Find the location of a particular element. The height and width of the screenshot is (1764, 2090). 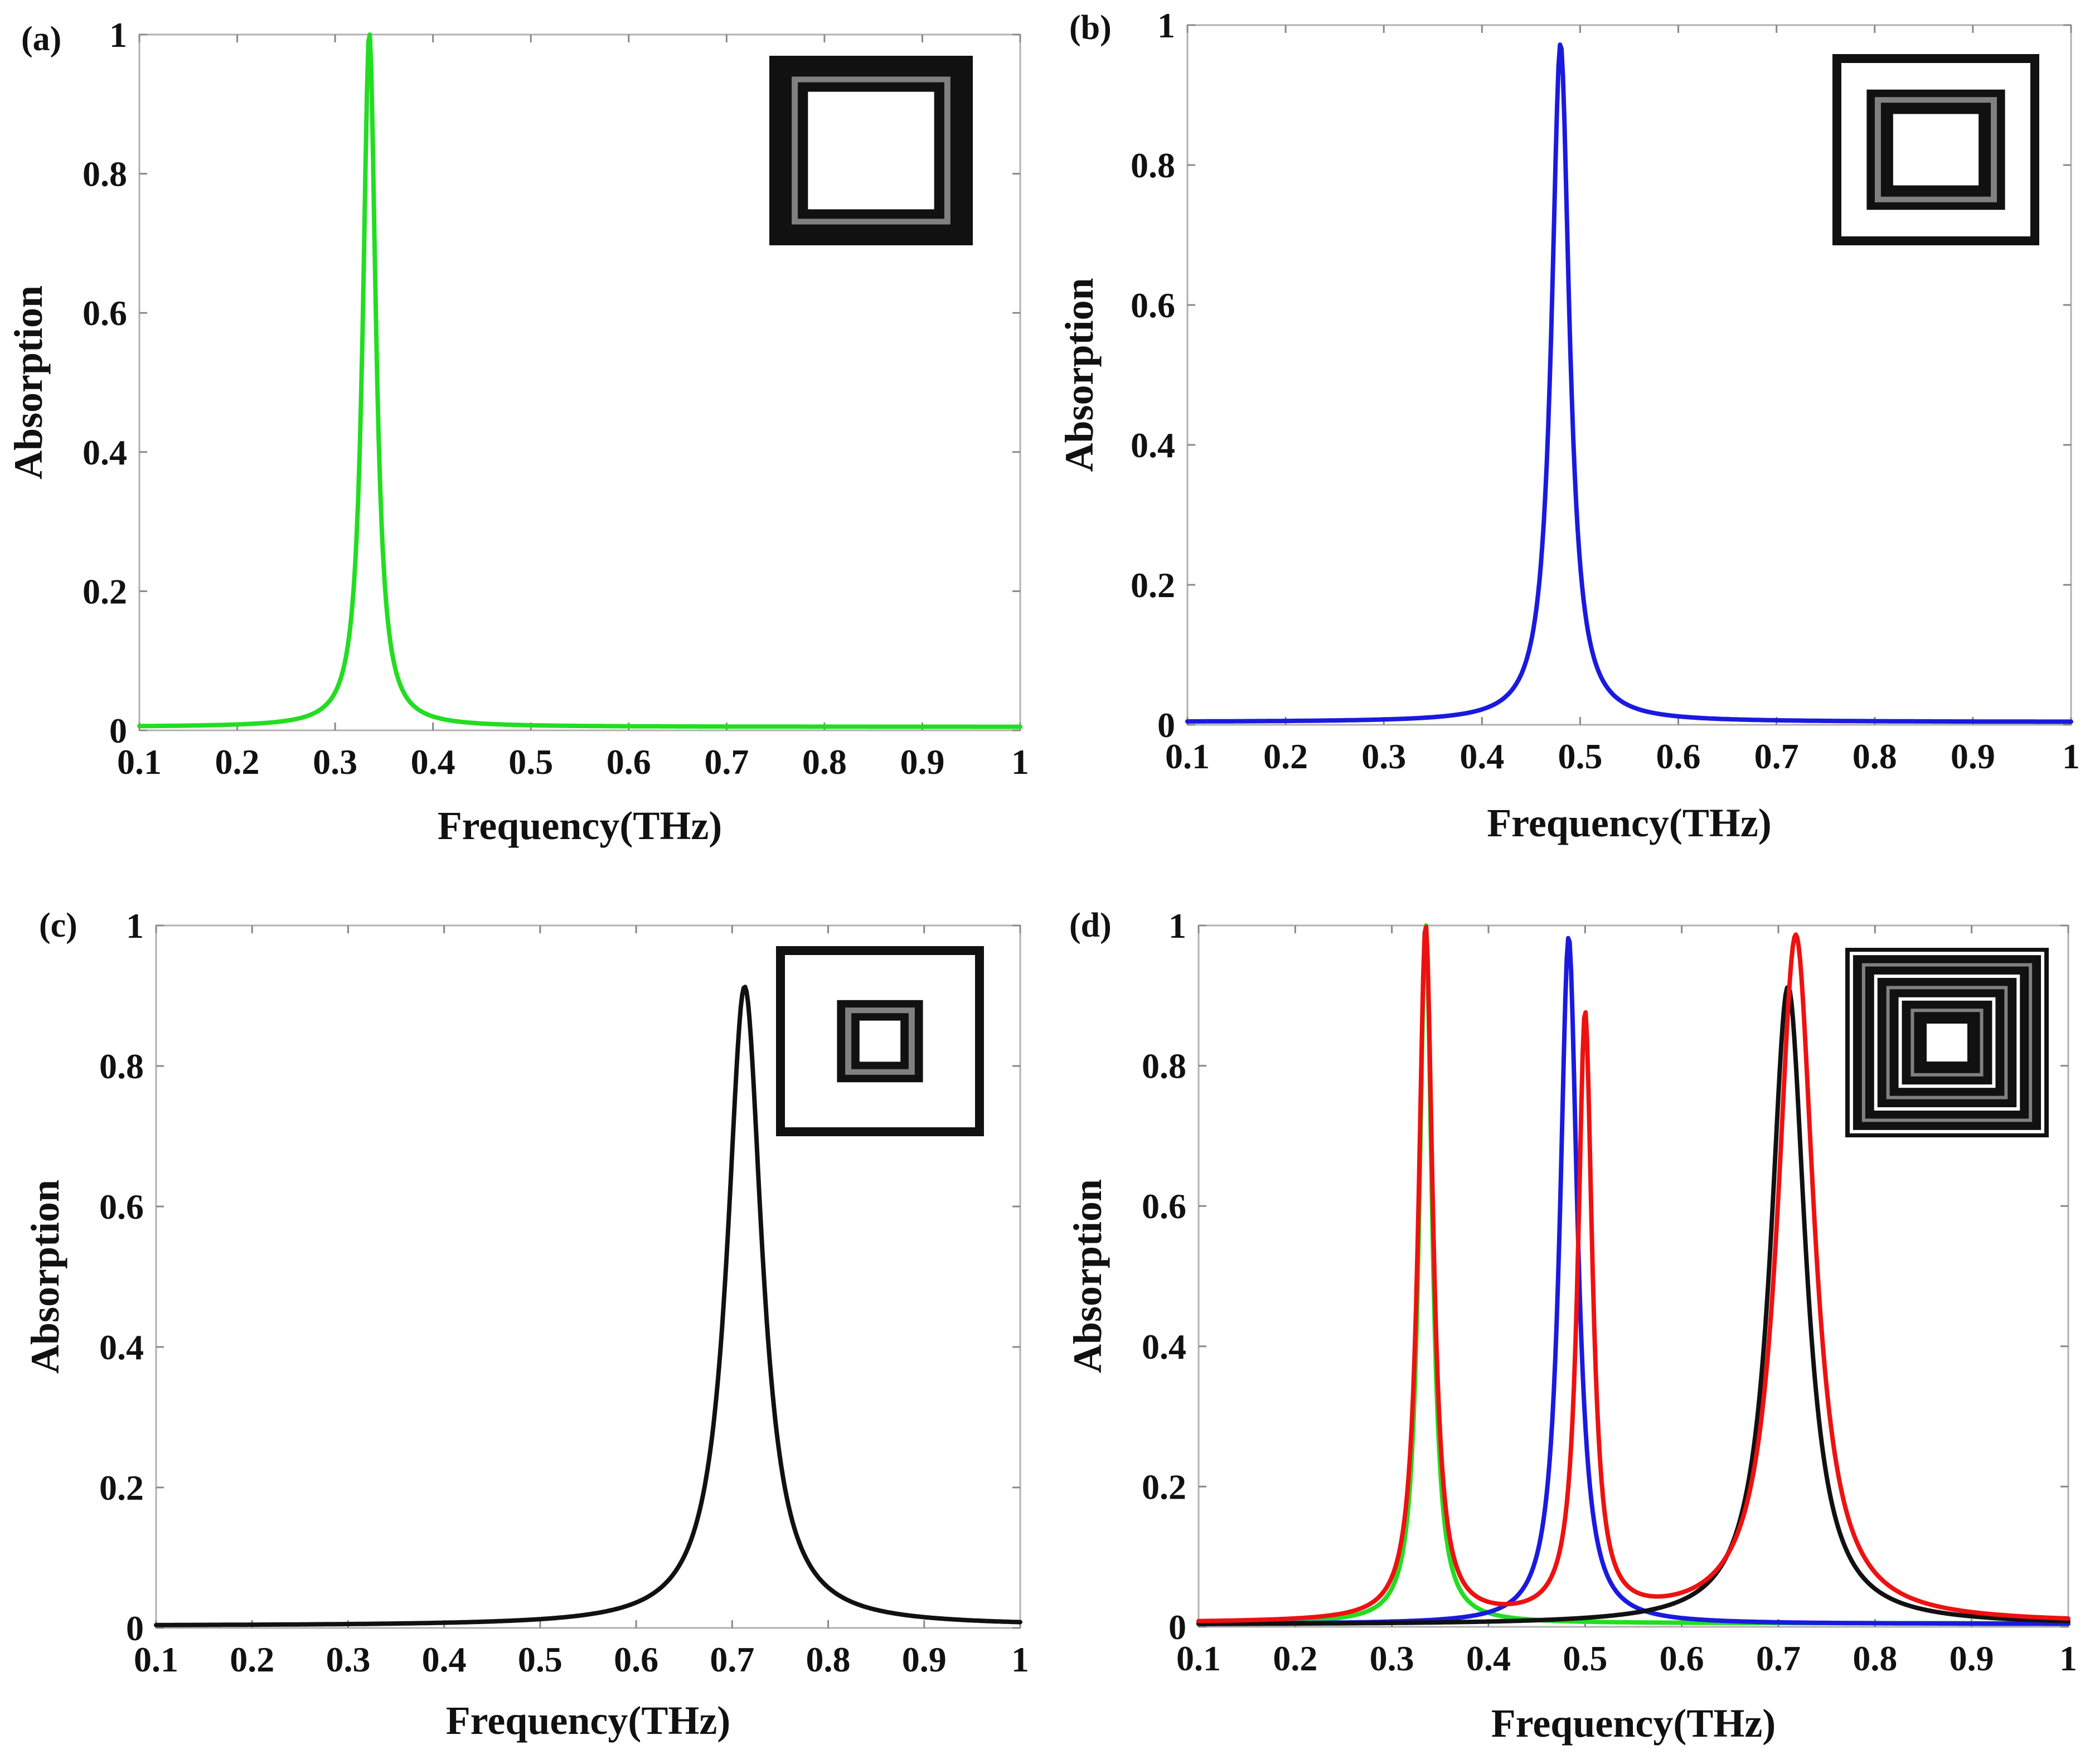

inset-icon-small-ring is located at coordinates (880, 1041).